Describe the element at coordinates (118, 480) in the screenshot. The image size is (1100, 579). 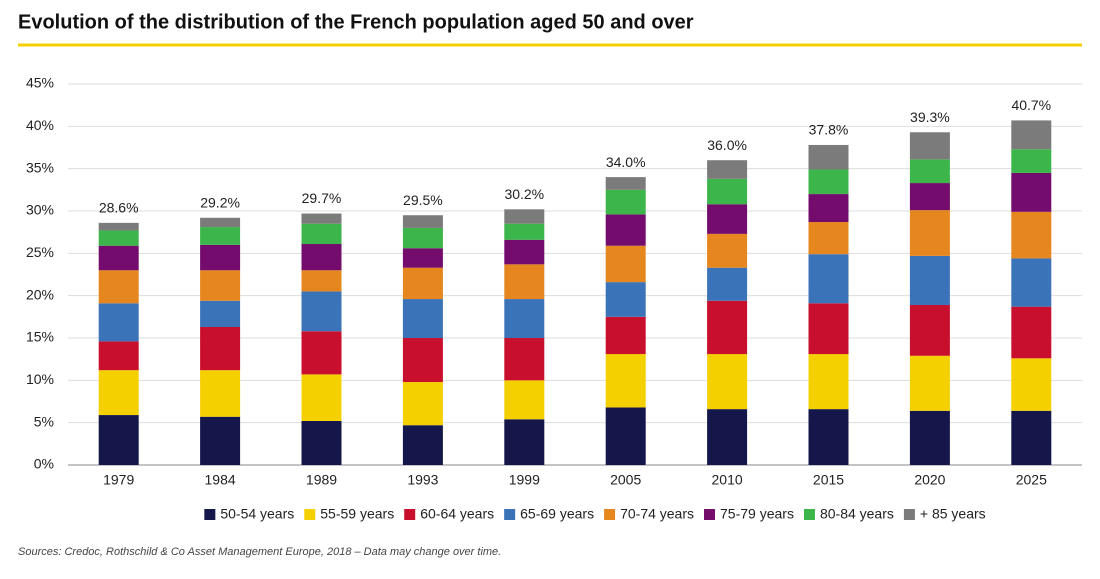
I see `x-tick-label: 1979` at that location.